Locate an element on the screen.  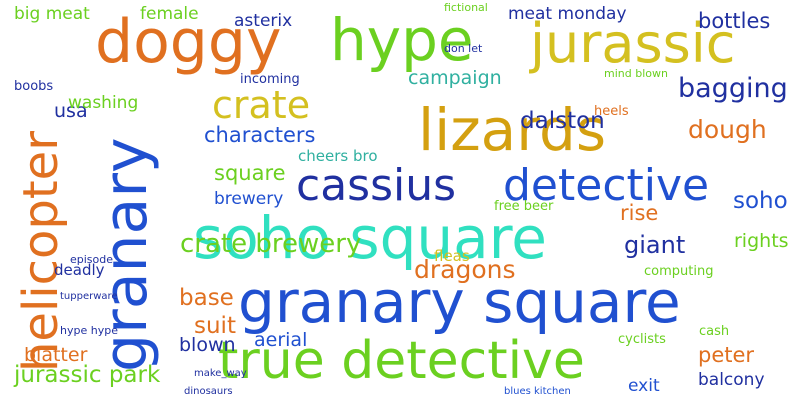
word: true detective is located at coordinates (401, 361).